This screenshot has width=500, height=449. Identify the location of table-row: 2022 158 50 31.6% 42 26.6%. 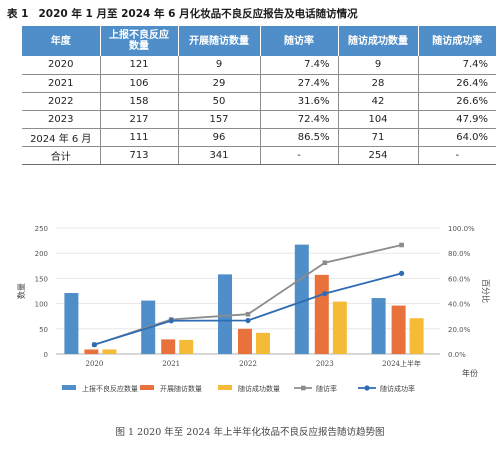
(259, 101).